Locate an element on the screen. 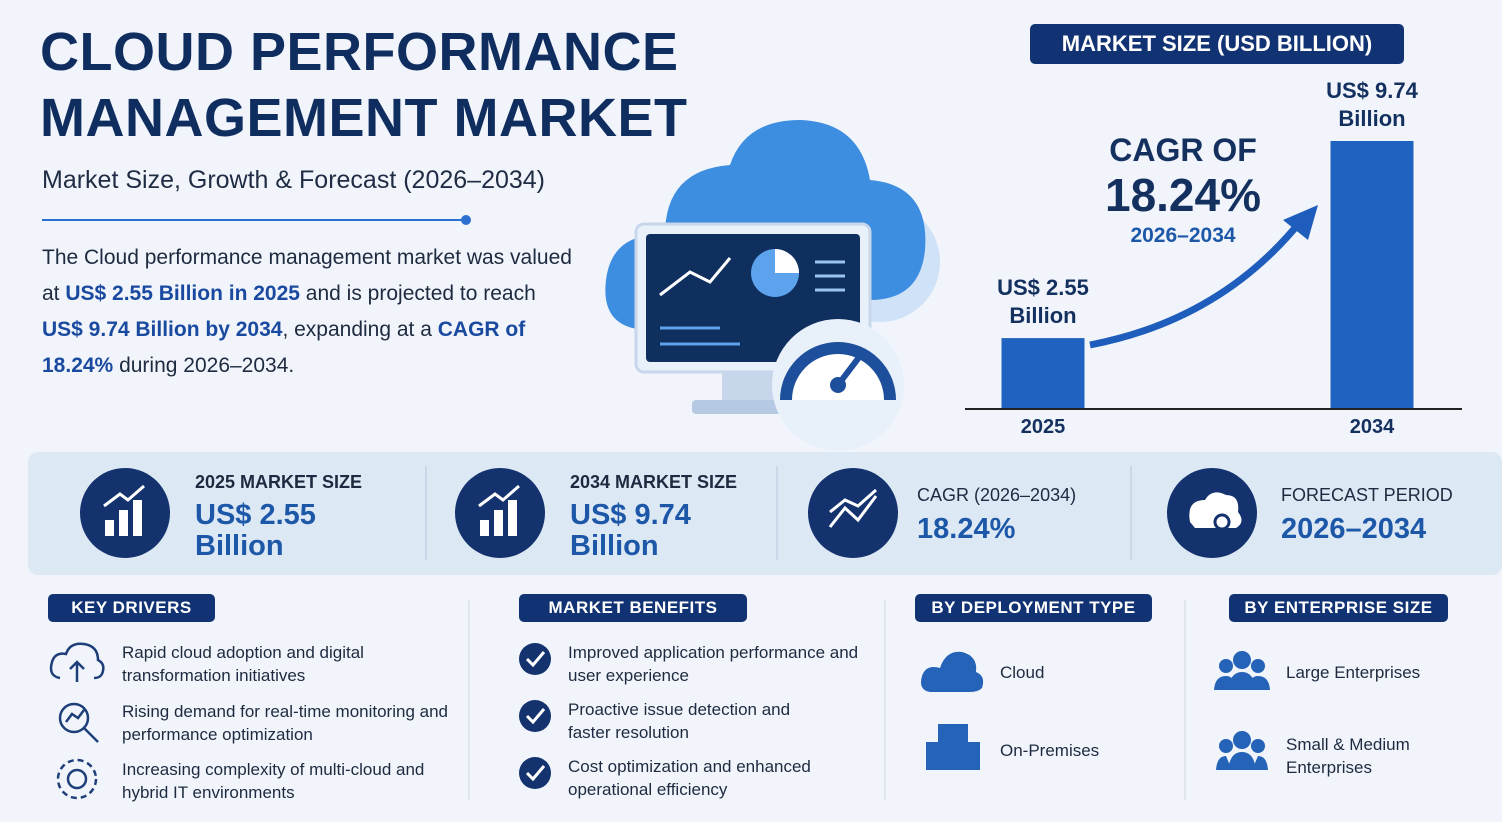  value-label: US$ 9.74 Billion is located at coordinates (1372, 104).